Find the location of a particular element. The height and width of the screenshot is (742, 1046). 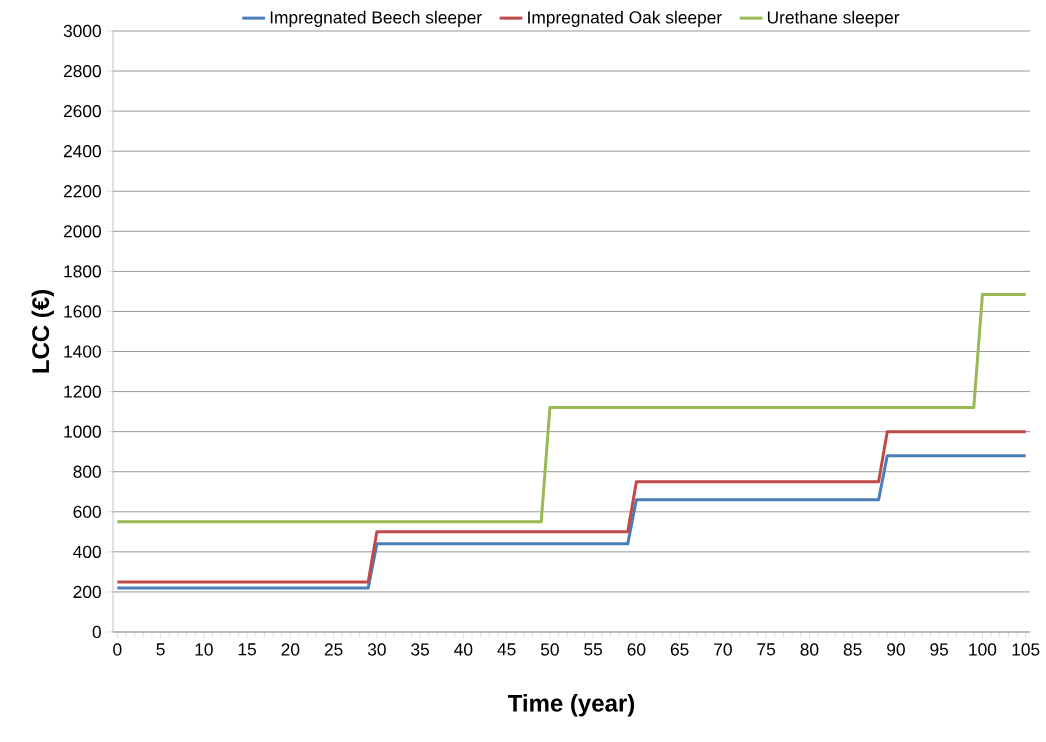

y-tick-label: 2000 is located at coordinates (82, 231).